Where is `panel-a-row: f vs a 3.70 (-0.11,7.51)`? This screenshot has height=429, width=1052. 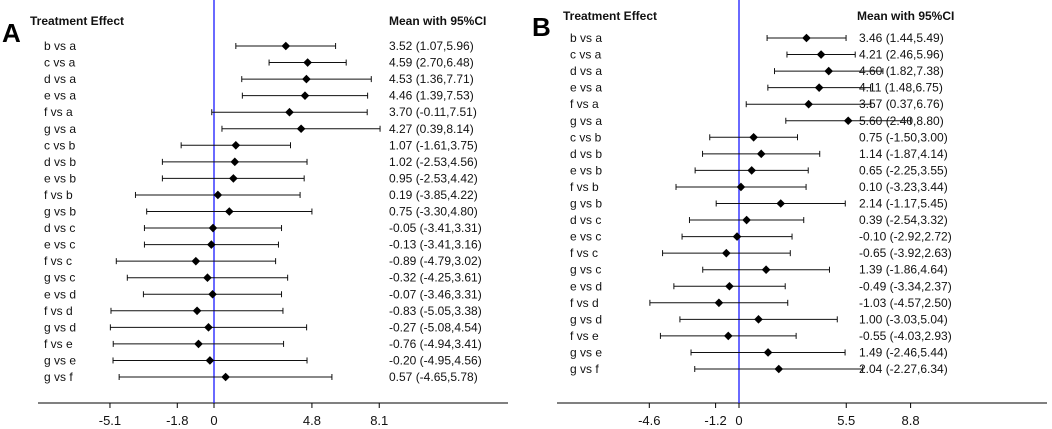 panel-a-row: f vs a 3.70 (-0.11,7.51) is located at coordinates (260, 112).